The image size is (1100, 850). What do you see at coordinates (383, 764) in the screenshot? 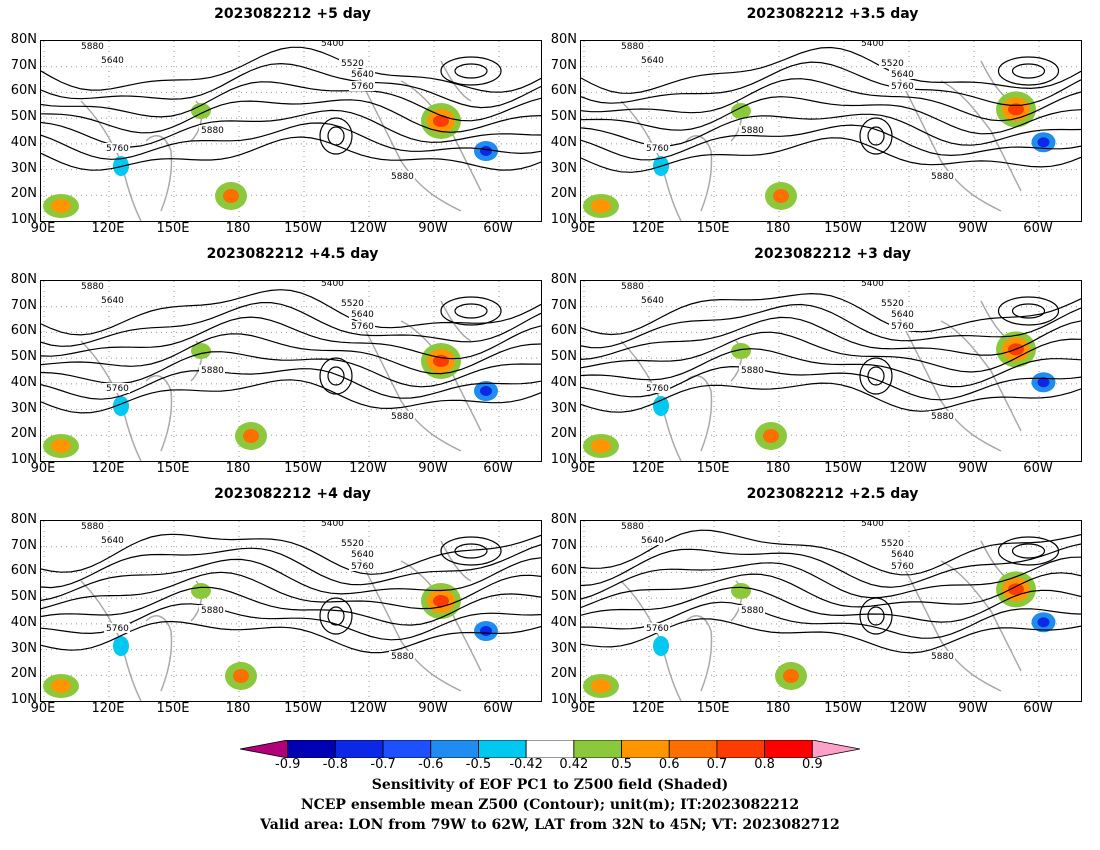
I see `colorbar-label: -0.7` at bounding box center [383, 764].